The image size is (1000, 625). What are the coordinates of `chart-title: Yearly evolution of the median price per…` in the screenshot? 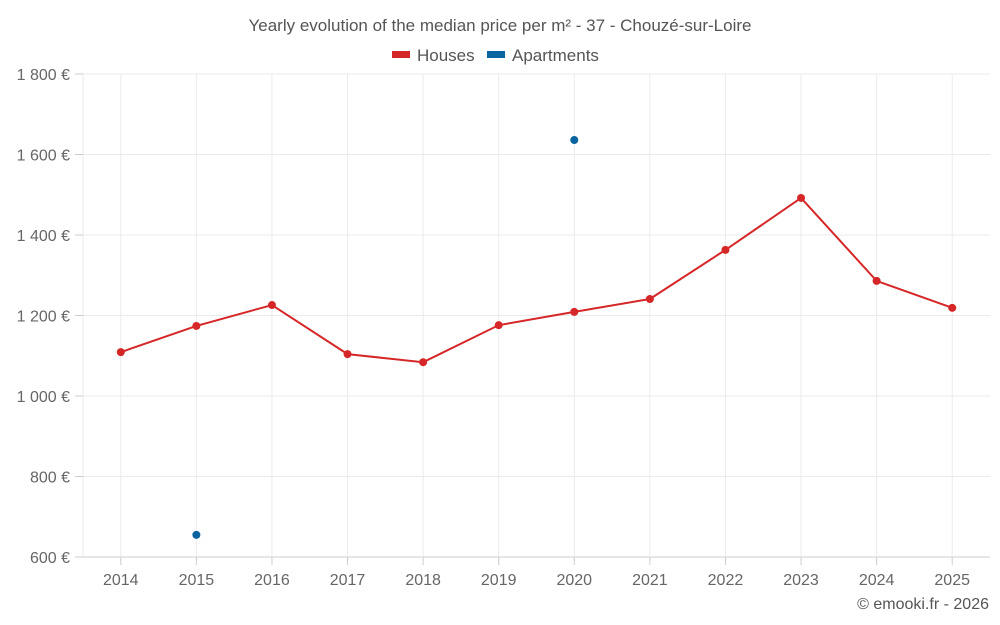 It's located at (499, 25).